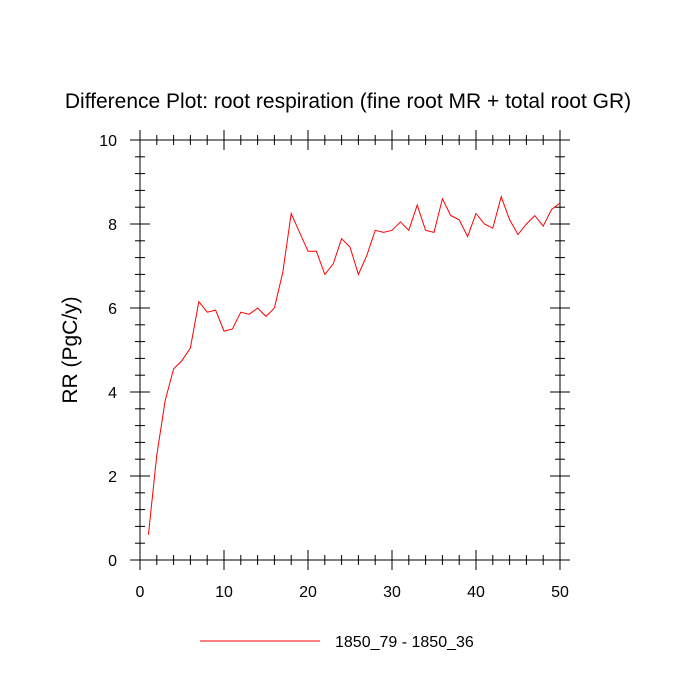 Image resolution: width=700 pixels, height=700 pixels. I want to click on x-tick-label: 30, so click(392, 592).